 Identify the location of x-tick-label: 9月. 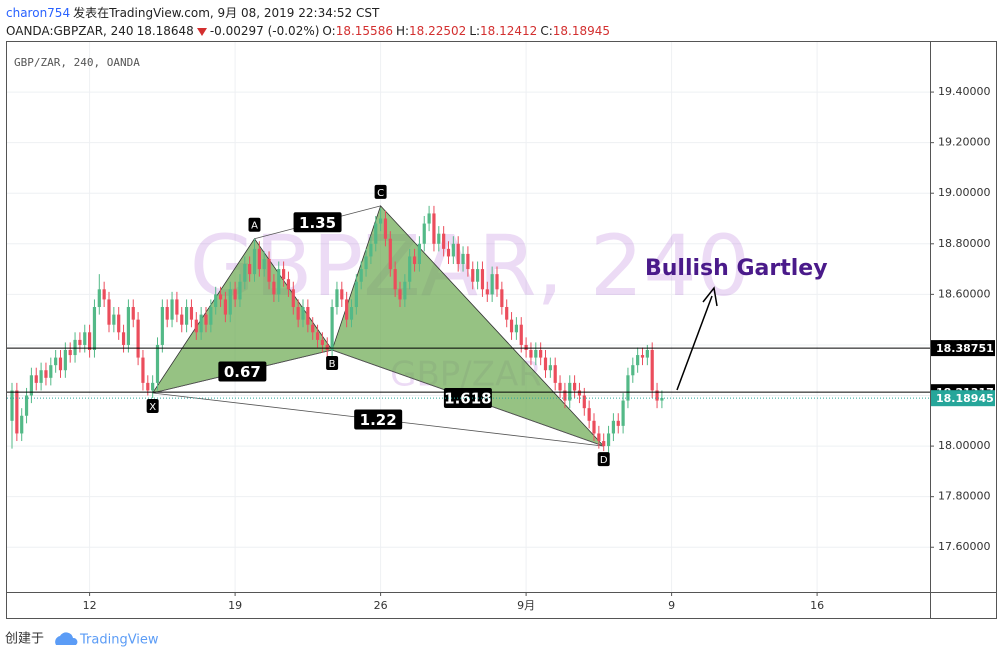
(526, 605).